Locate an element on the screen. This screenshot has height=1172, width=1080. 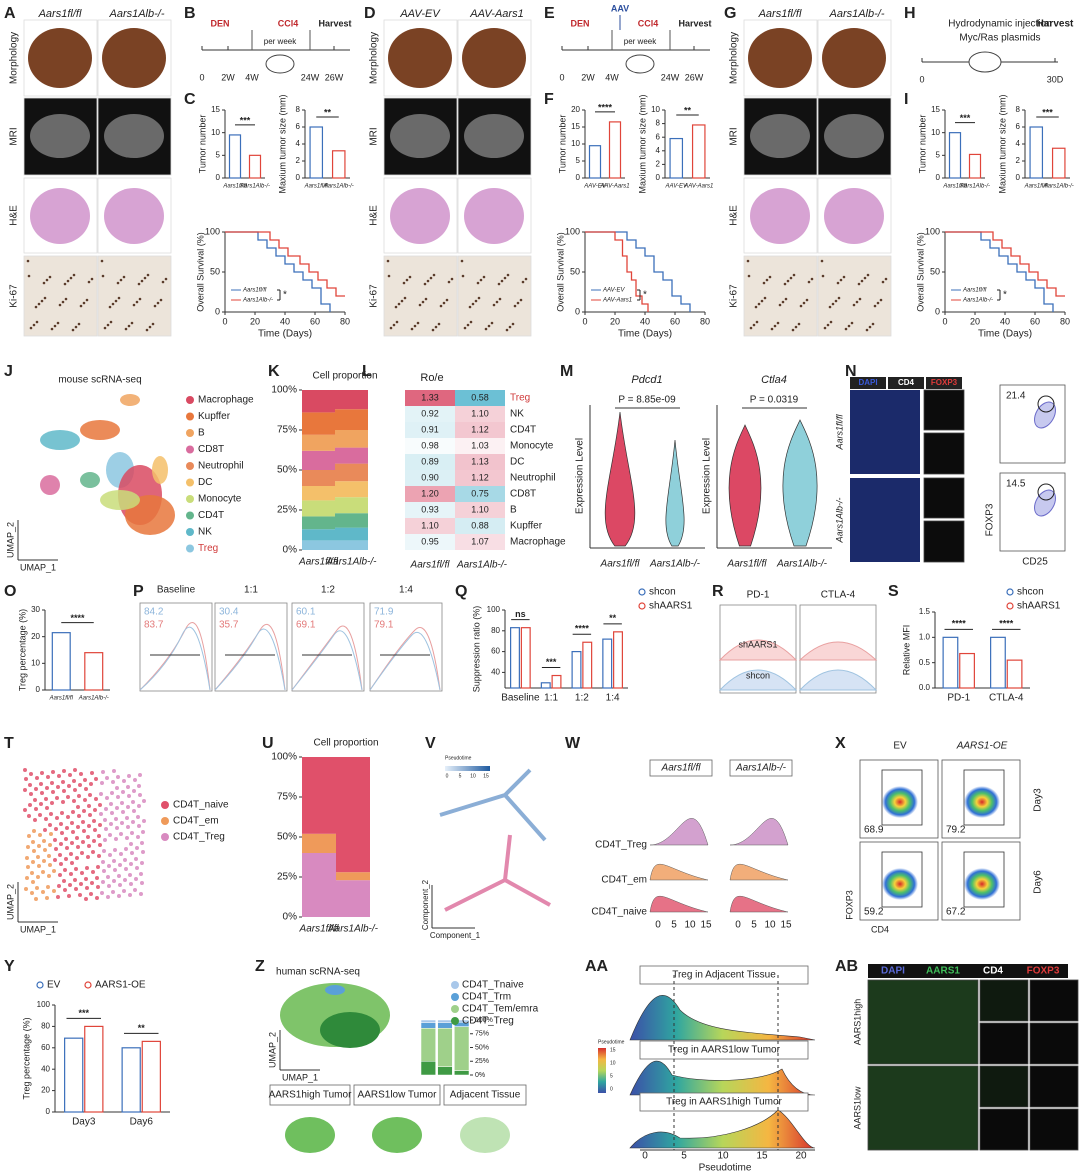
cell-label: 0.93 is located at coordinates (430, 509).